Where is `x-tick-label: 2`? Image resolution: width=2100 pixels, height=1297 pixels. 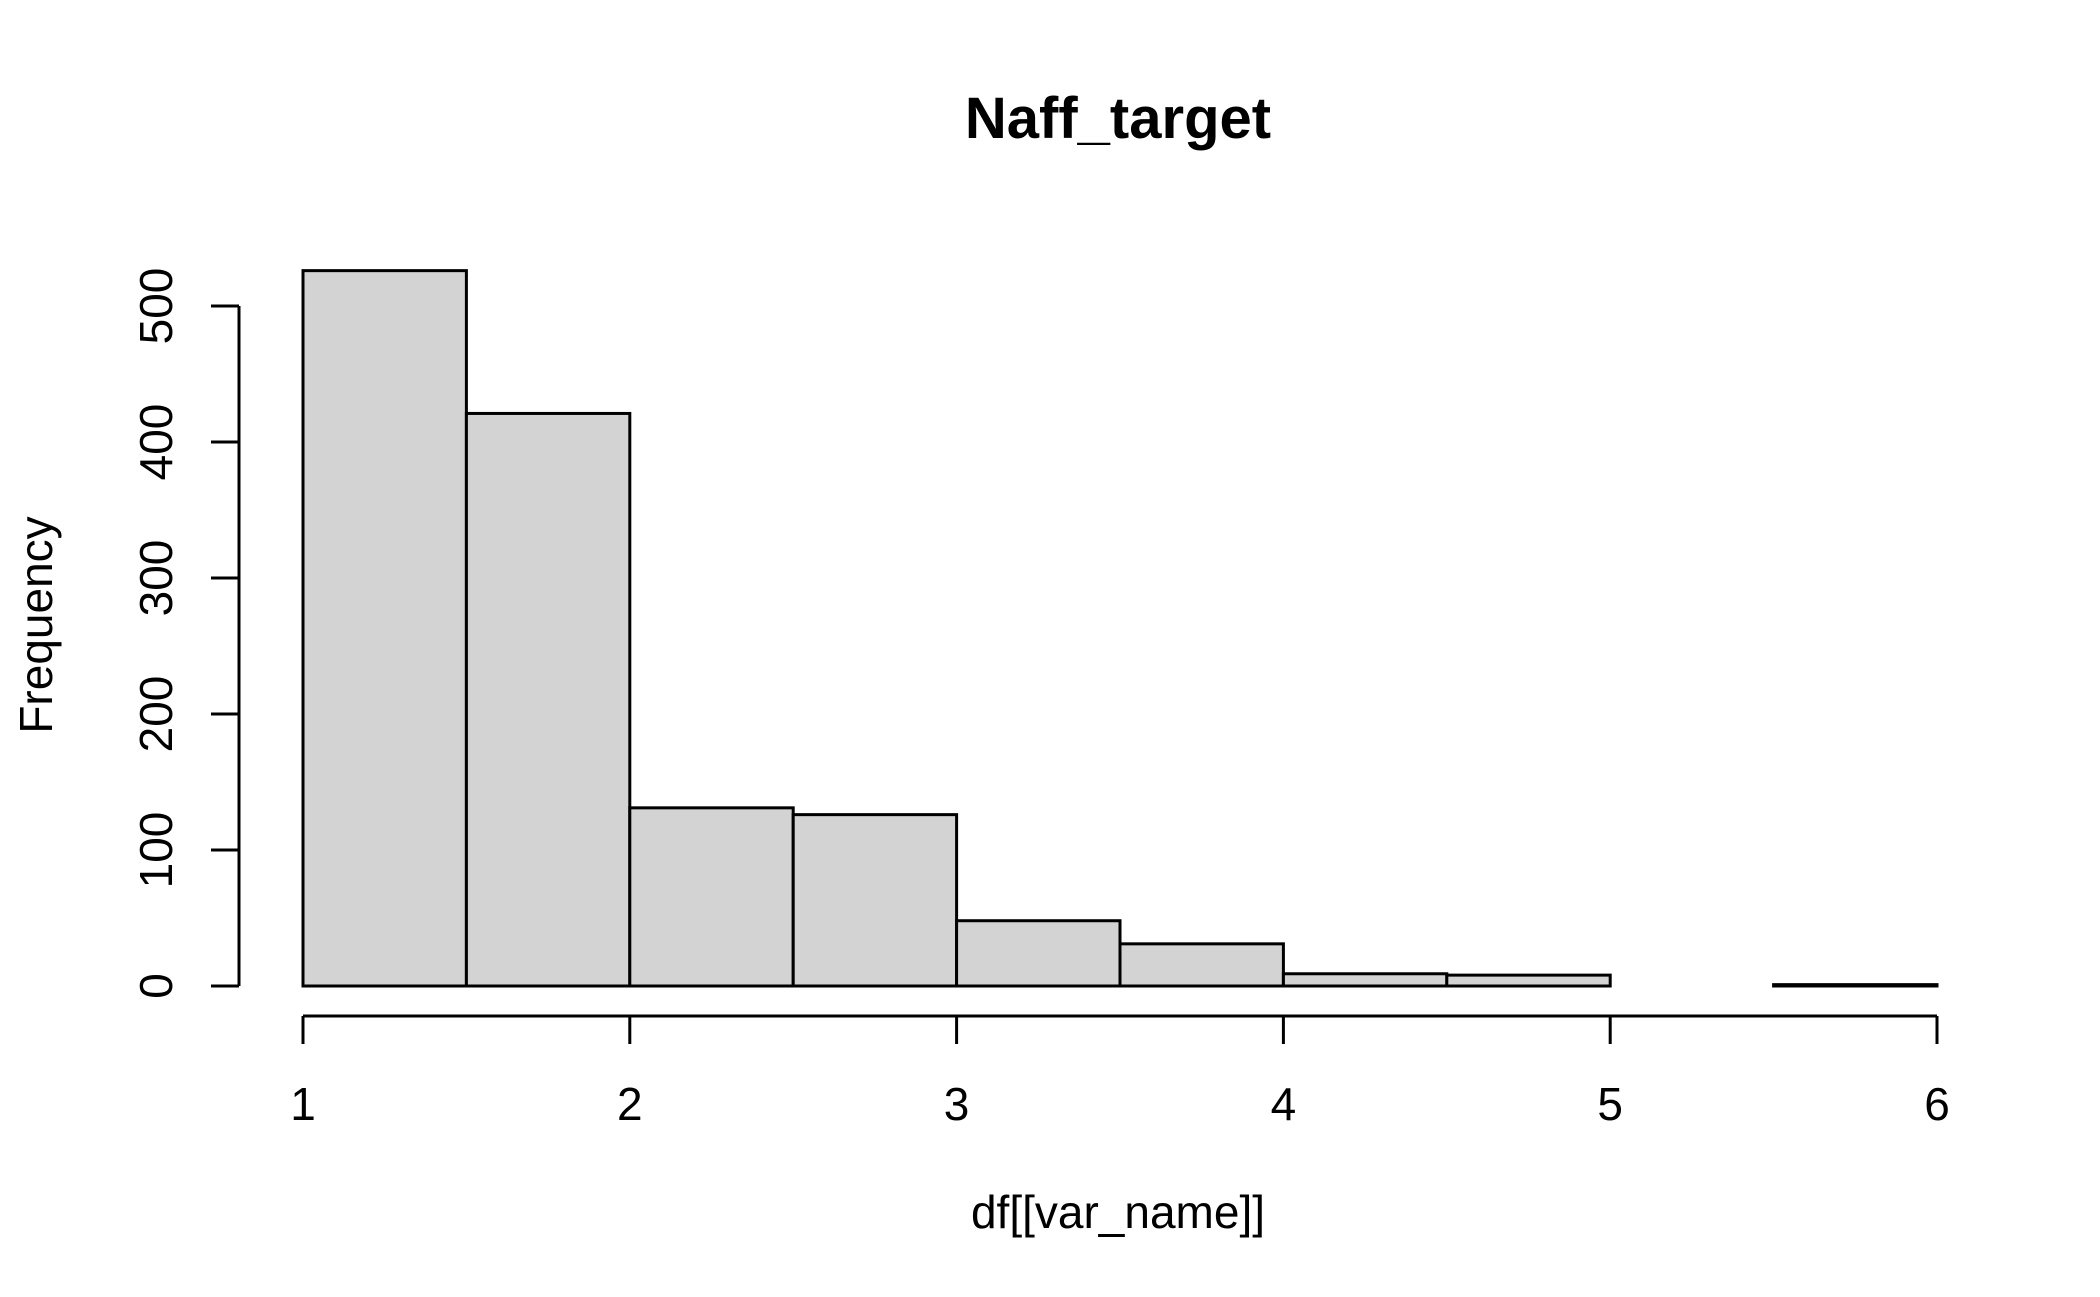 x-tick-label: 2 is located at coordinates (630, 1104).